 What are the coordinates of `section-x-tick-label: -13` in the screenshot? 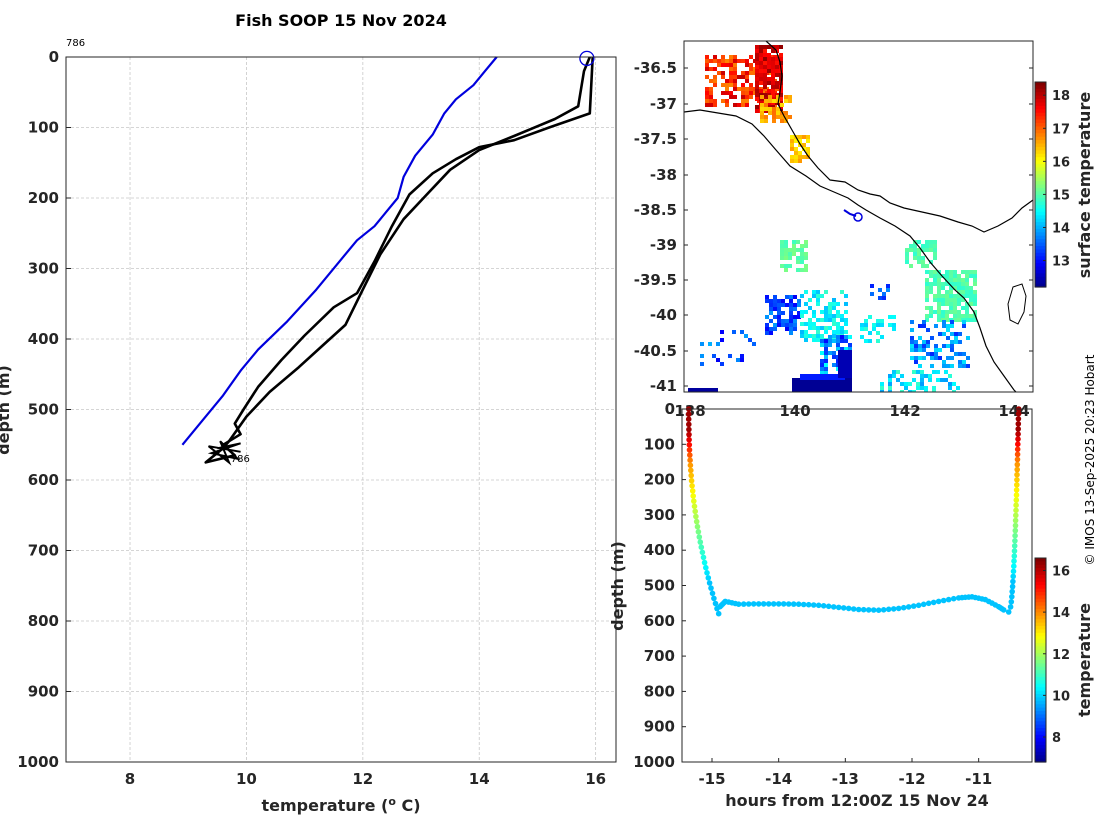 It's located at (845, 779).